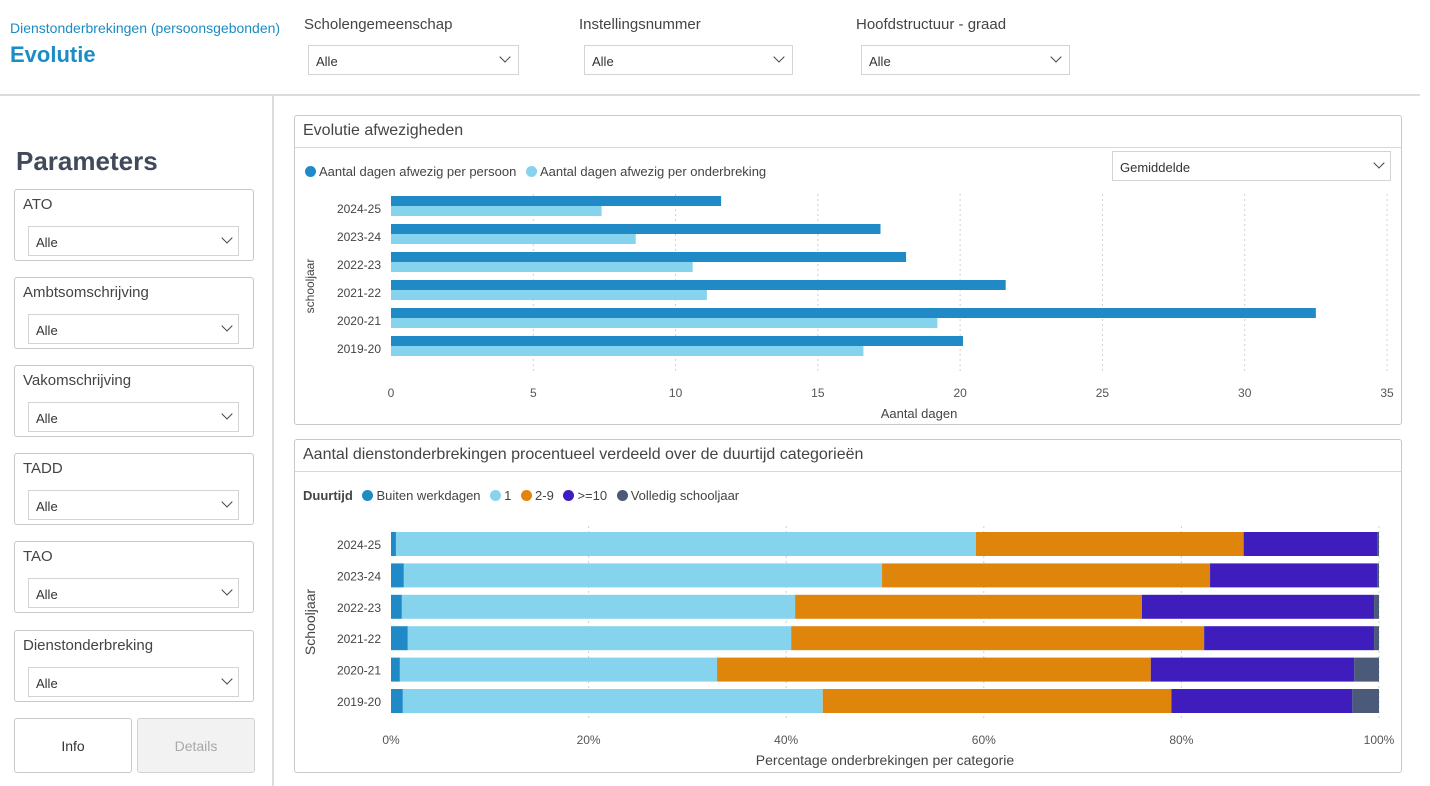 The image size is (1430, 786). I want to click on x-tick-label: 25, so click(1103, 393).